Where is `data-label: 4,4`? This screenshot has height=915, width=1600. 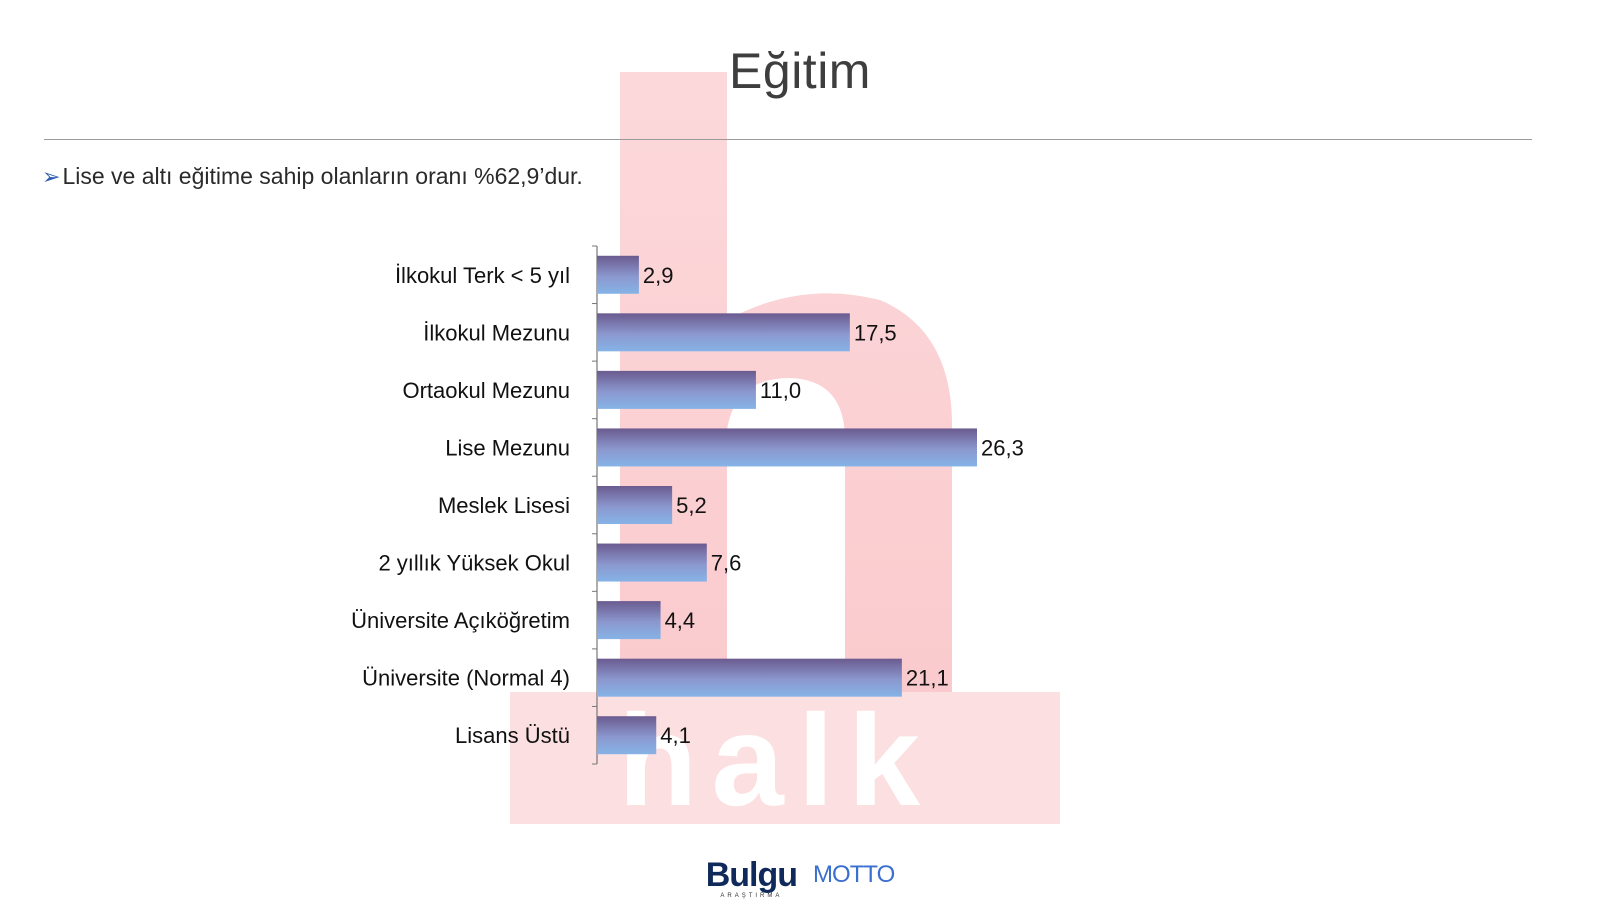 data-label: 4,4 is located at coordinates (680, 620).